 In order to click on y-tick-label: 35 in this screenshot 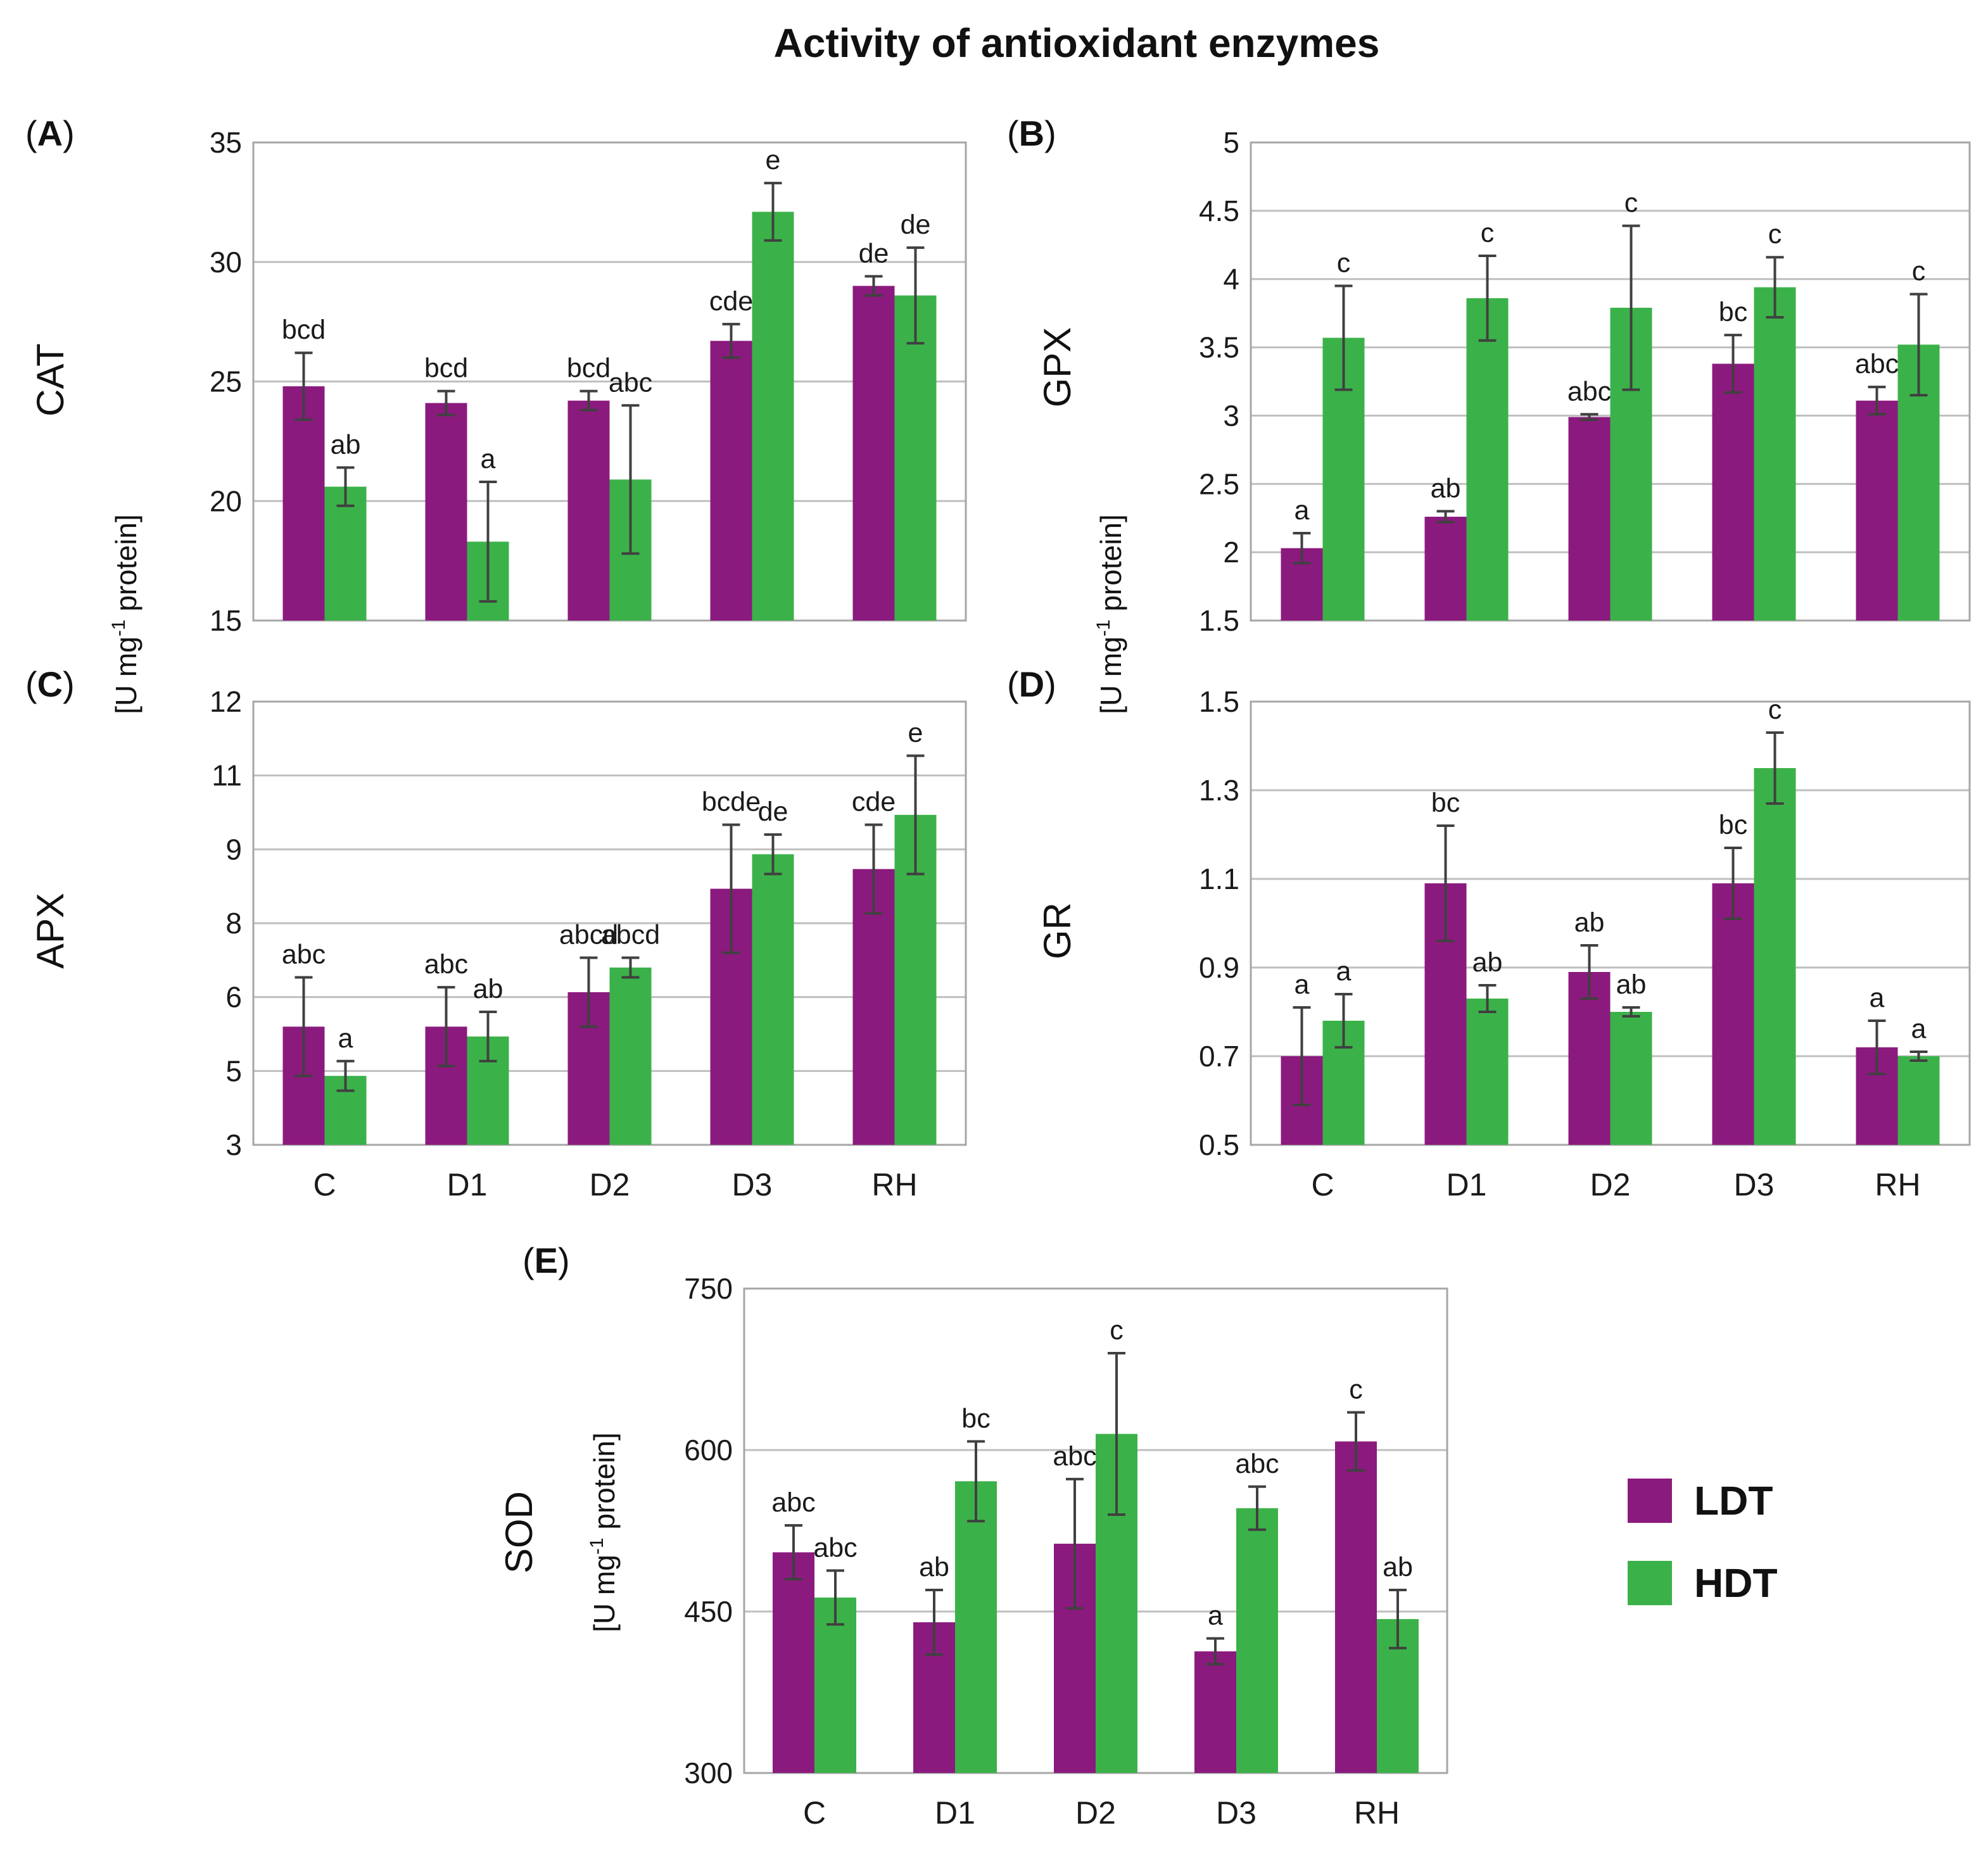, I will do `click(226, 142)`.